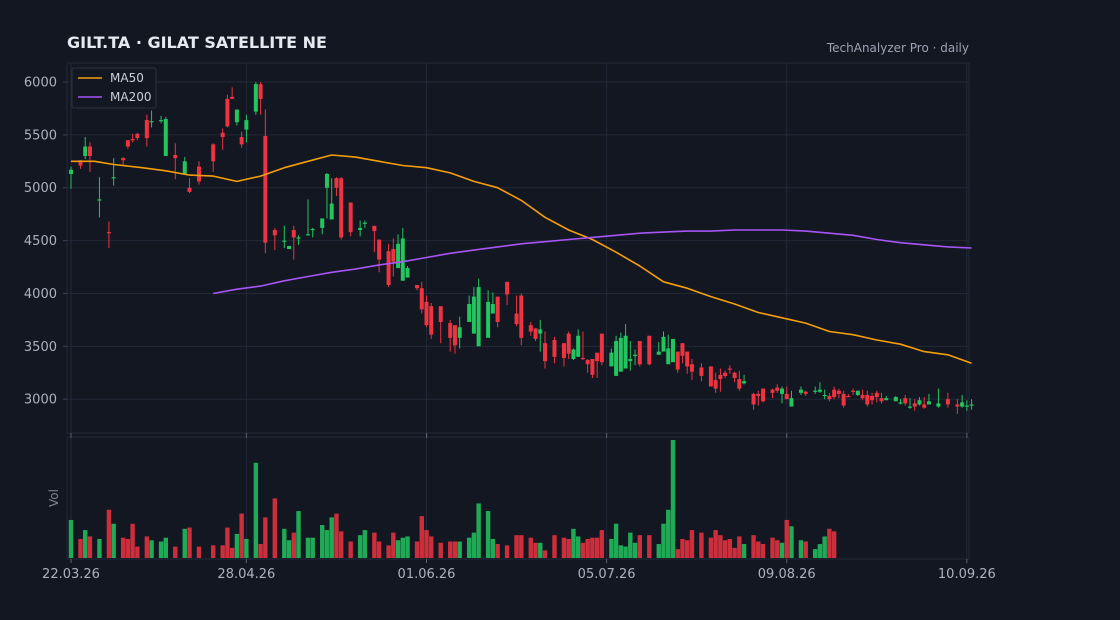 This screenshot has width=1120, height=620. I want to click on date-tick-label: 10.09.26, so click(967, 574).